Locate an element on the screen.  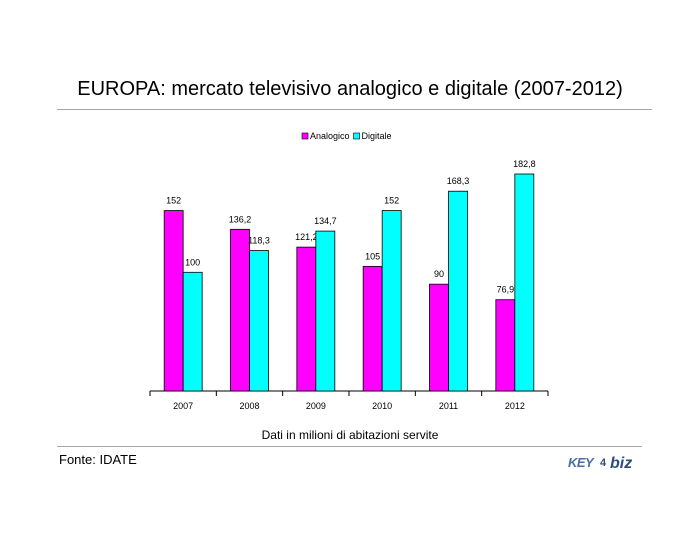
data-label: 121,2 is located at coordinates (306, 237).